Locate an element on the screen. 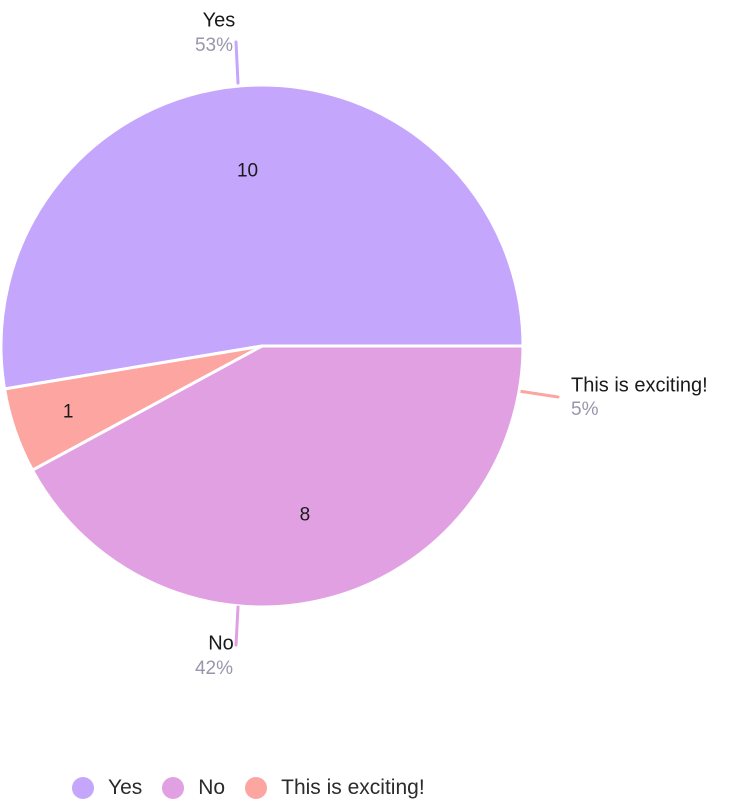 The height and width of the screenshot is (804, 735). leader-line-yes is located at coordinates (237, 62).